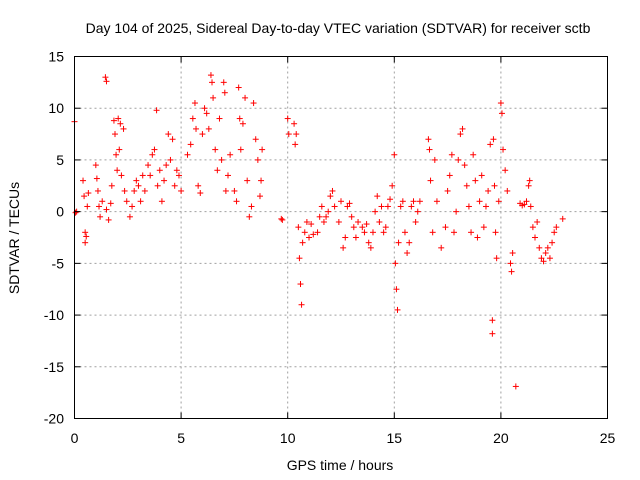  I want to click on x-axis-label: GPS time / hours, so click(340, 465).